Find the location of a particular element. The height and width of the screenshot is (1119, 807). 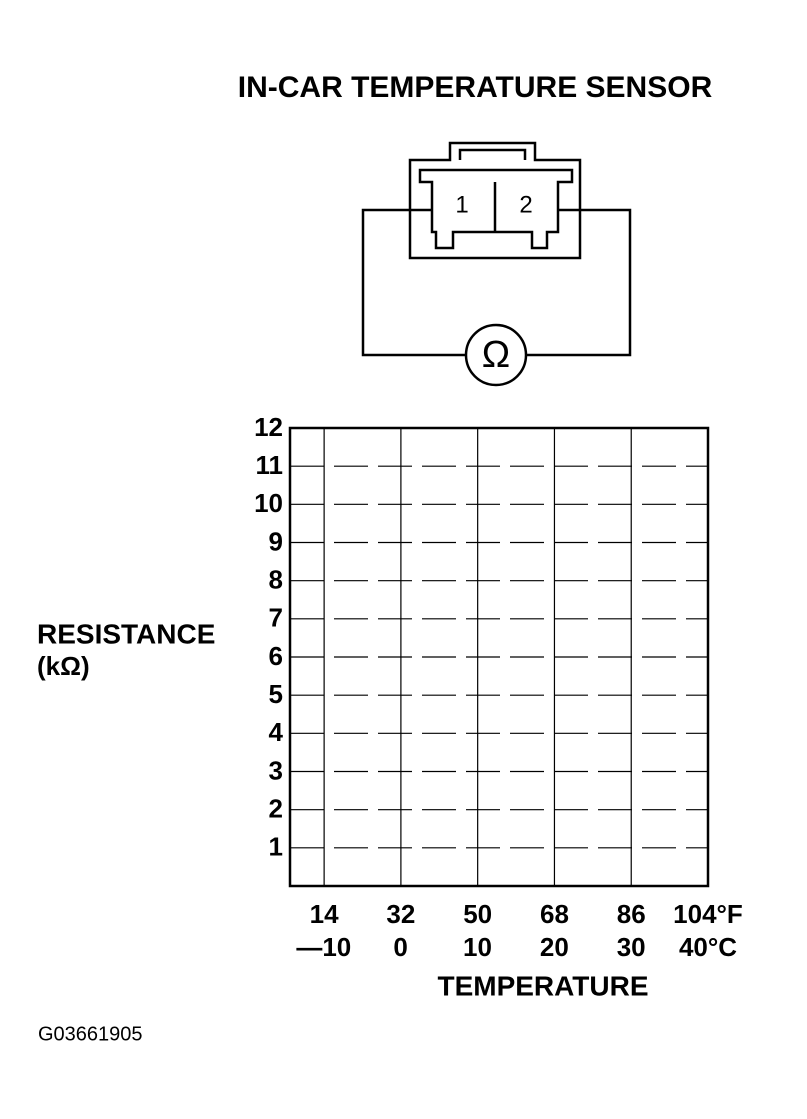

meter-symbol: Ω is located at coordinates (496, 355).